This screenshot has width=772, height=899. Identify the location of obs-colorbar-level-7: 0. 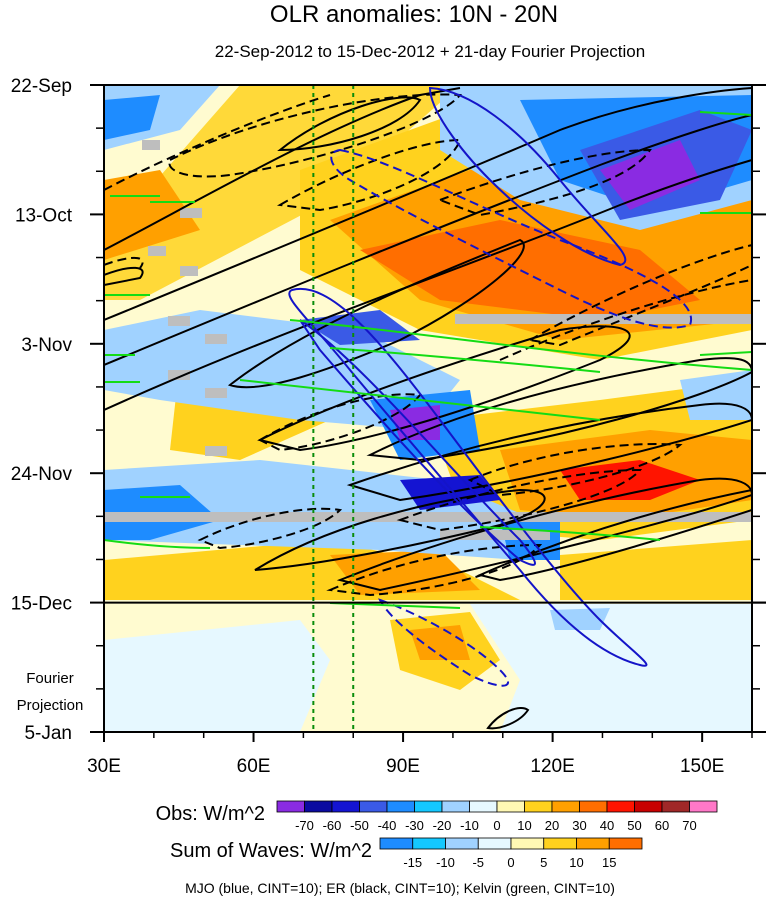
(496, 825).